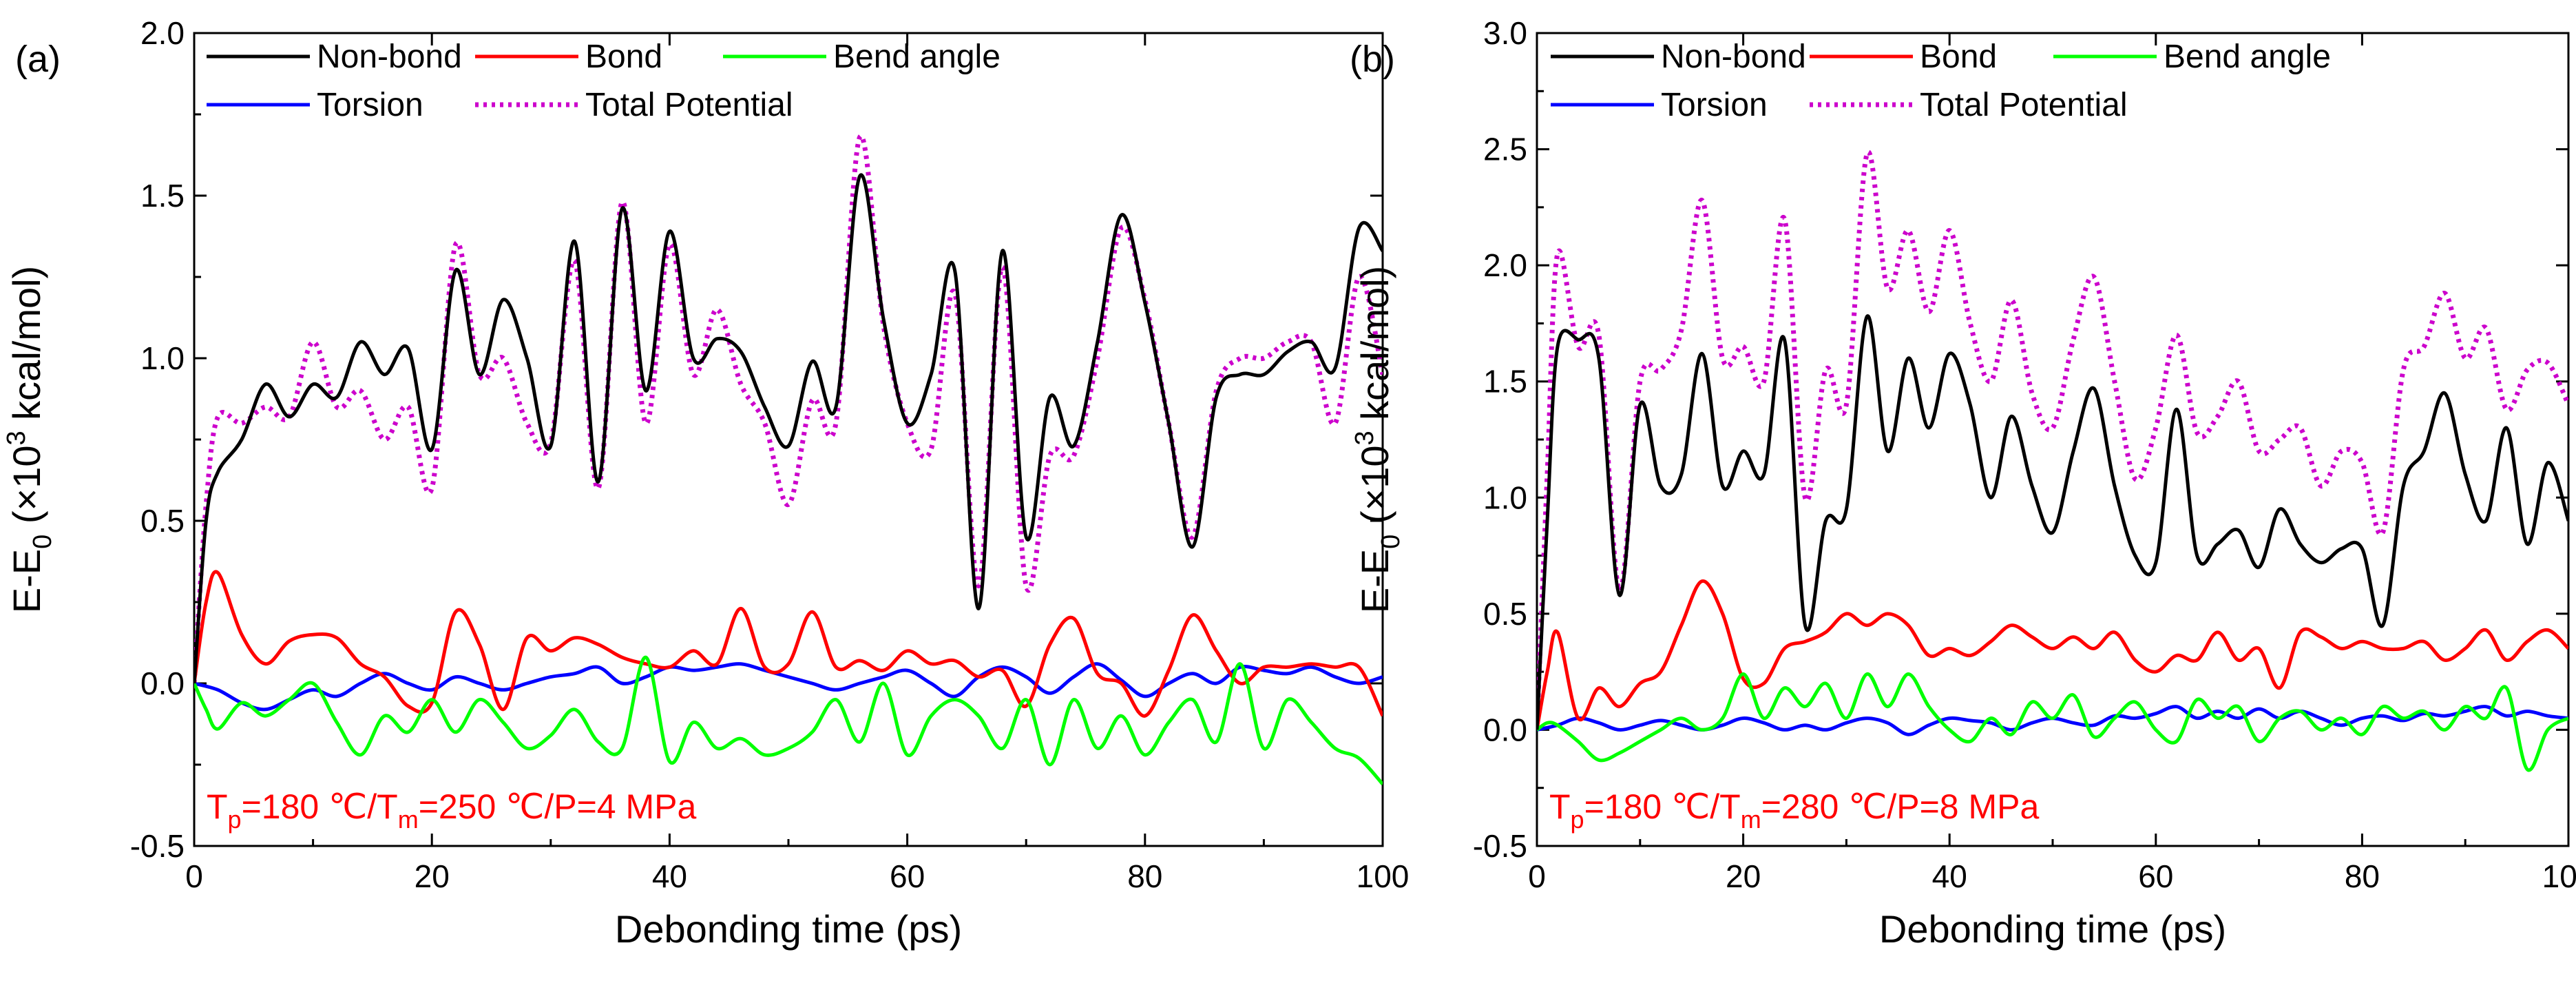  What do you see at coordinates (1794, 810) in the screenshot?
I see `condition-annotation: Tp=180 ℃/Tm=280 ℃/P=8 MPa` at bounding box center [1794, 810].